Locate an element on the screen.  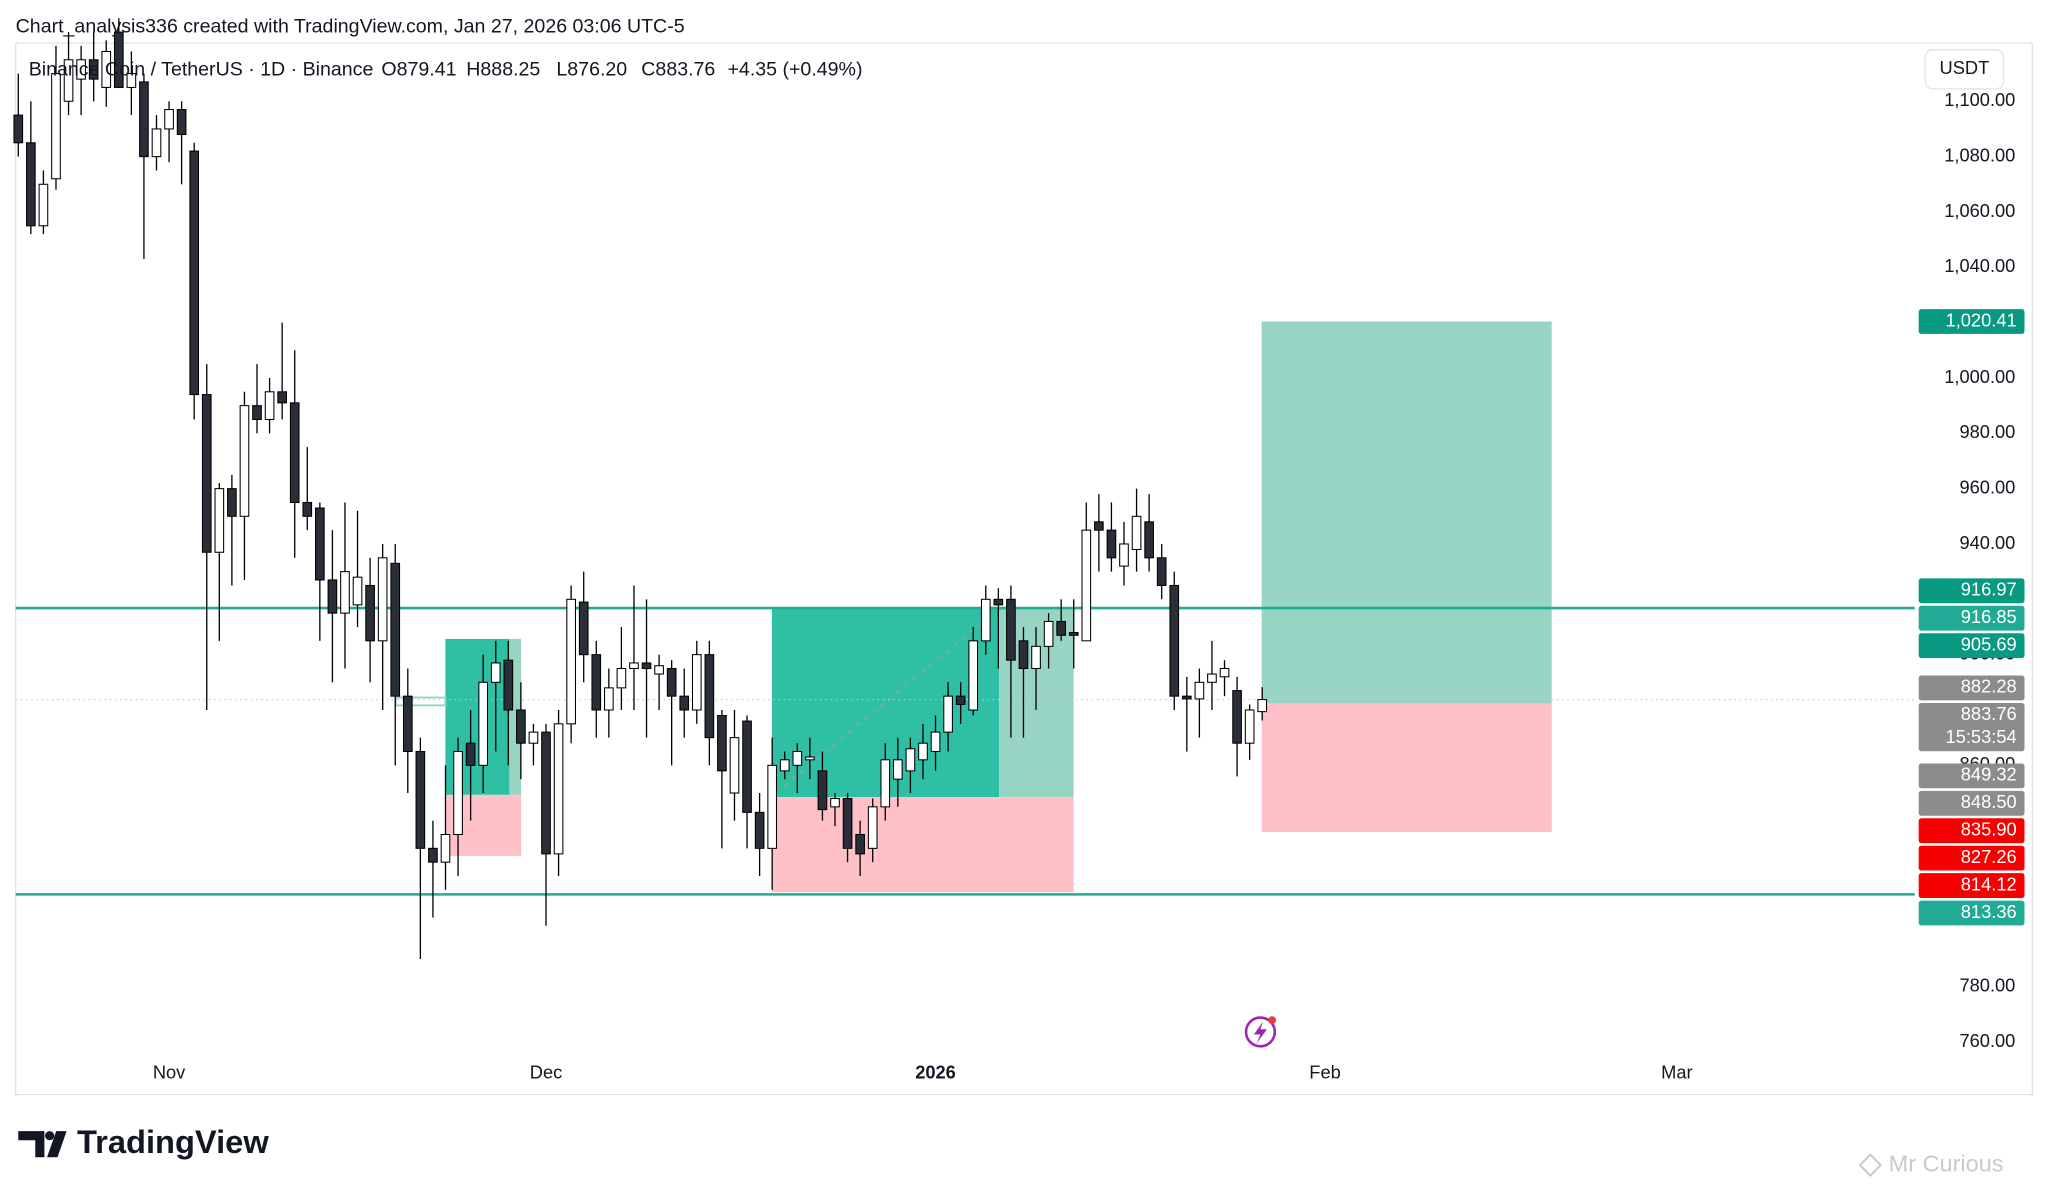
trend-path is located at coordinates (888, 700).